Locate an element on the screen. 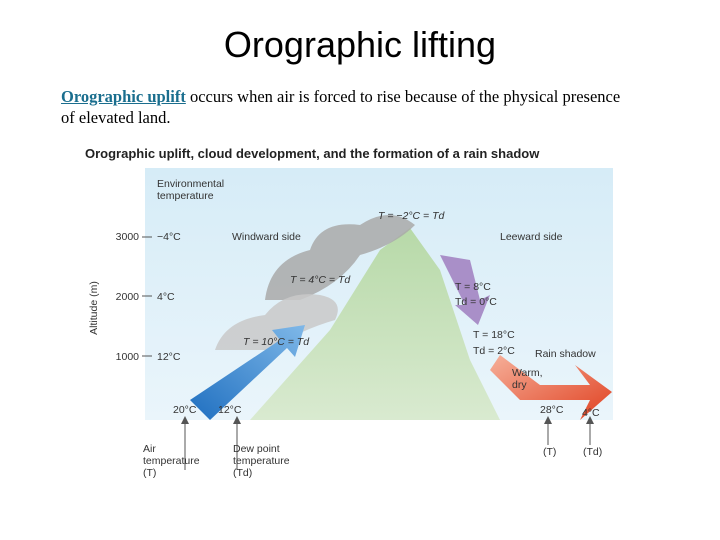 The height and width of the screenshot is (540, 720). windward-label: Windward side is located at coordinates (266, 237).